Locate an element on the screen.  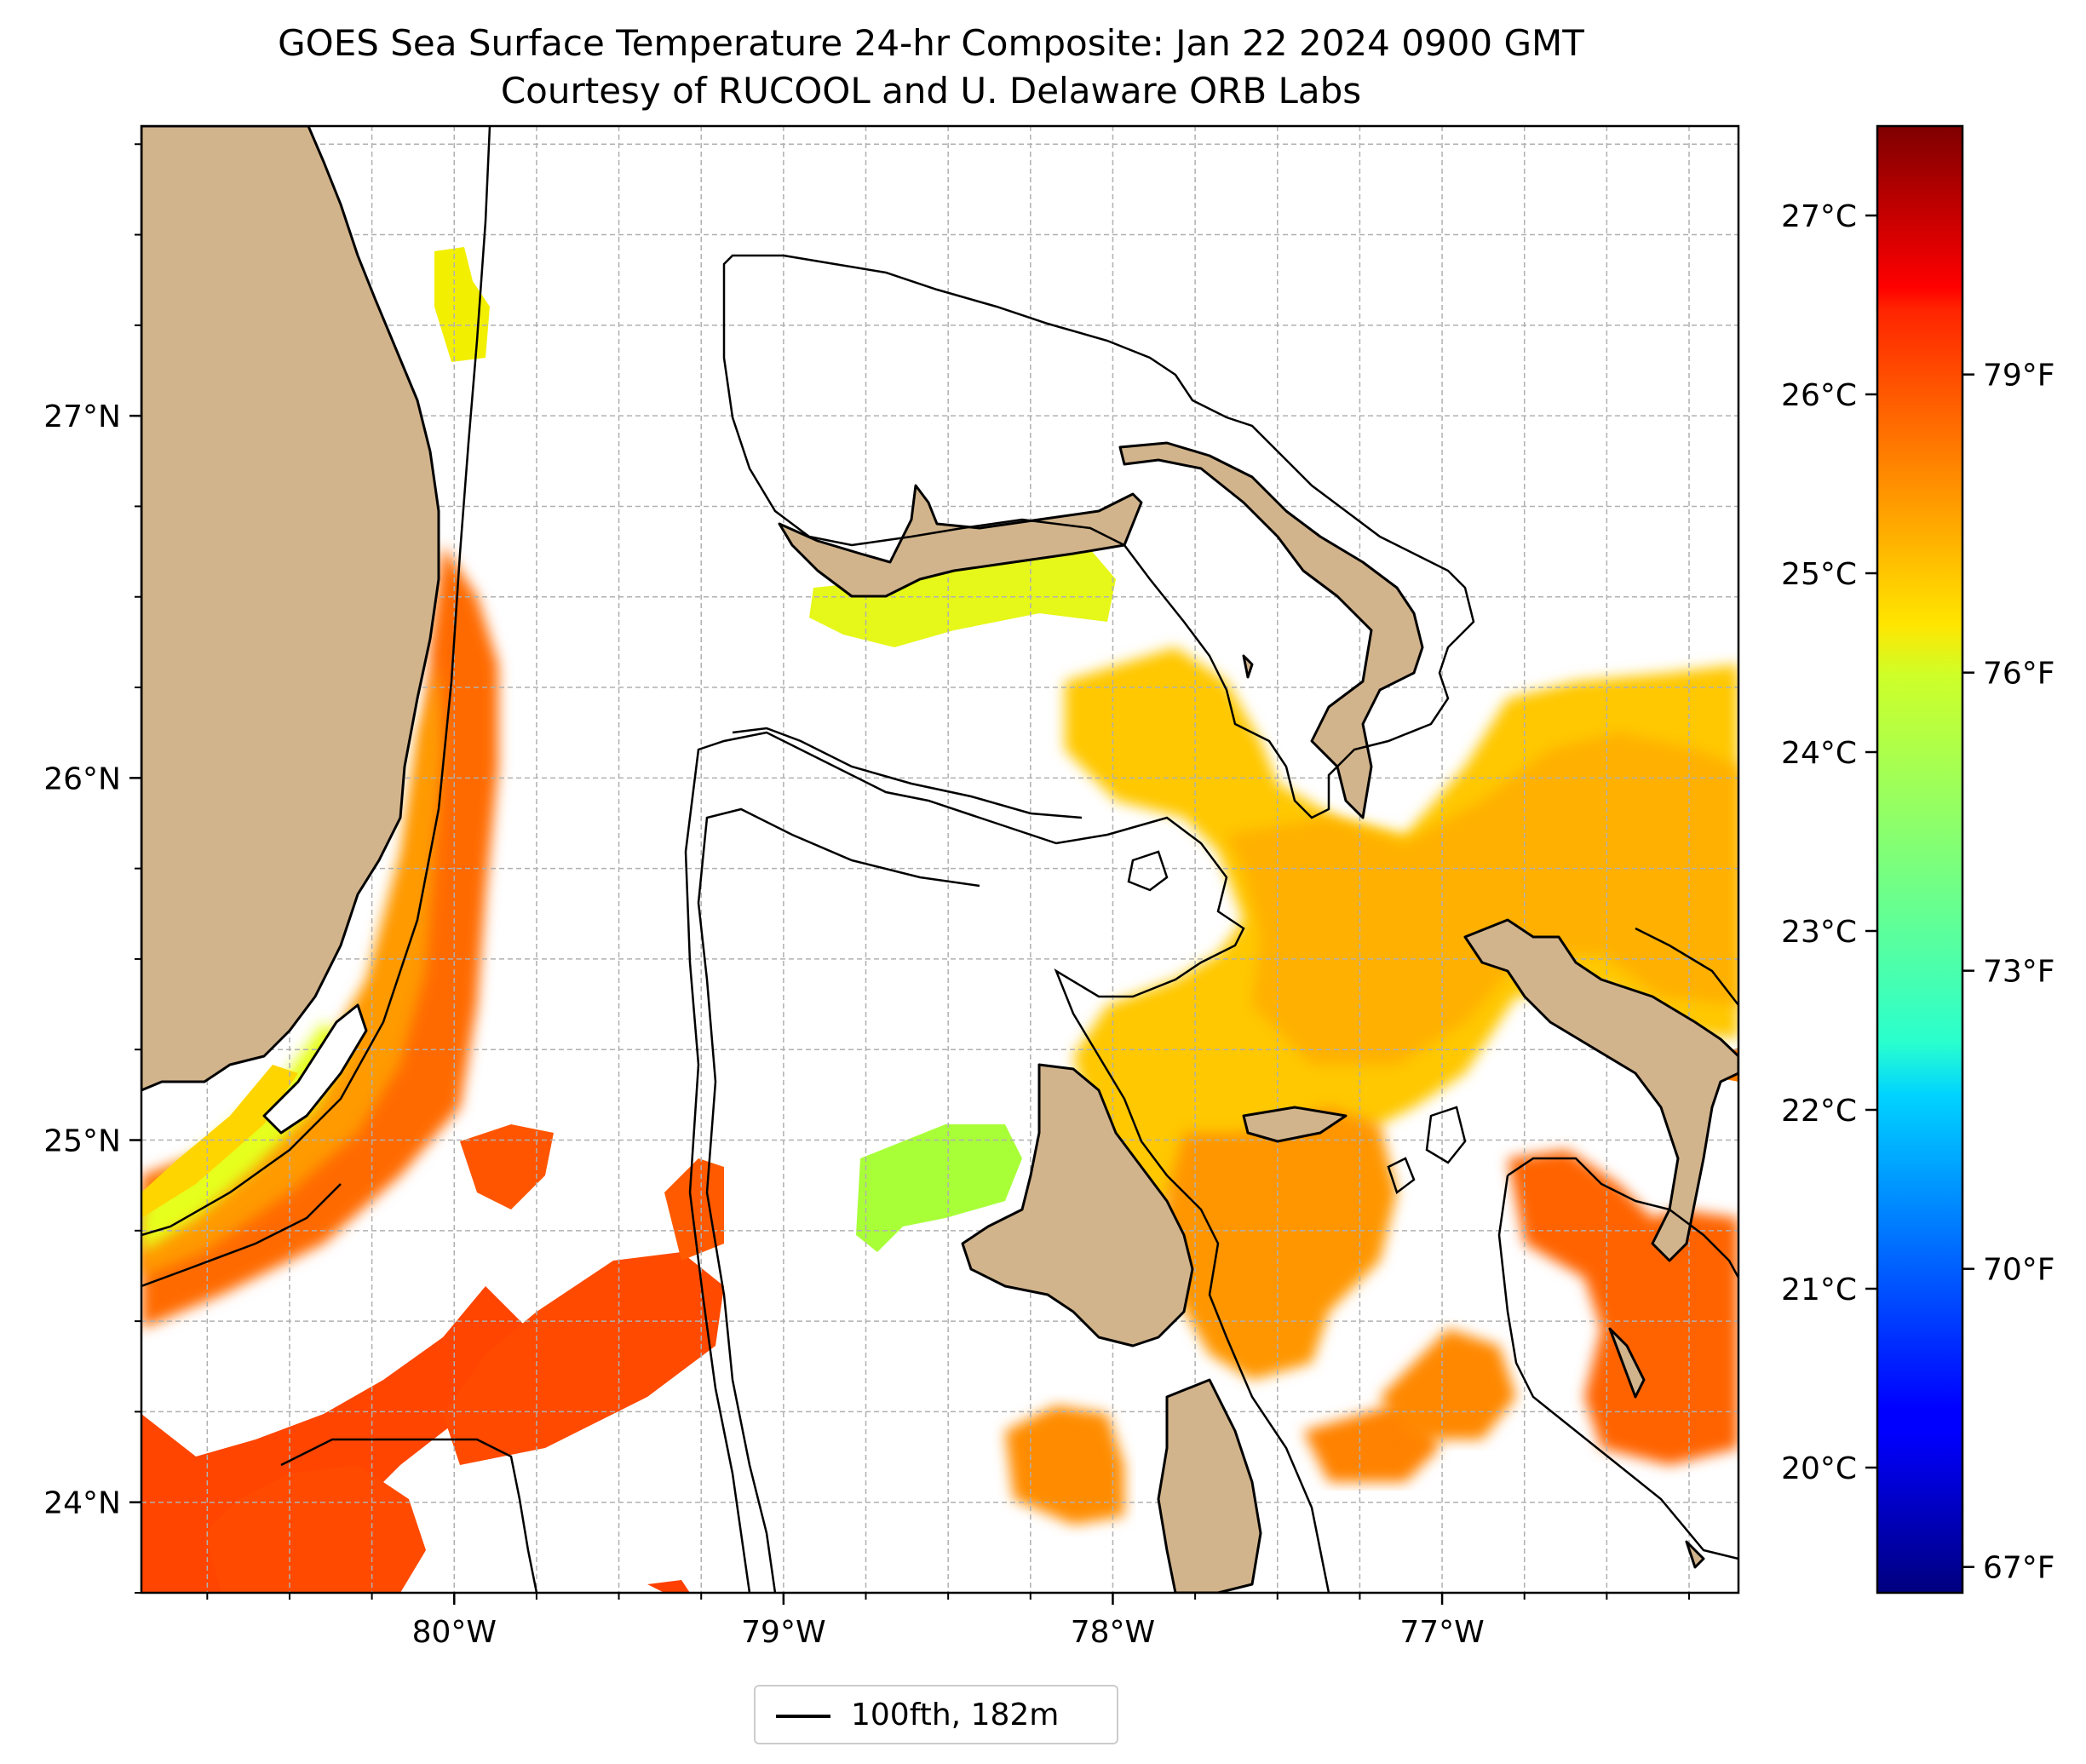
lat-tick-label: 27°N is located at coordinates (82, 416).